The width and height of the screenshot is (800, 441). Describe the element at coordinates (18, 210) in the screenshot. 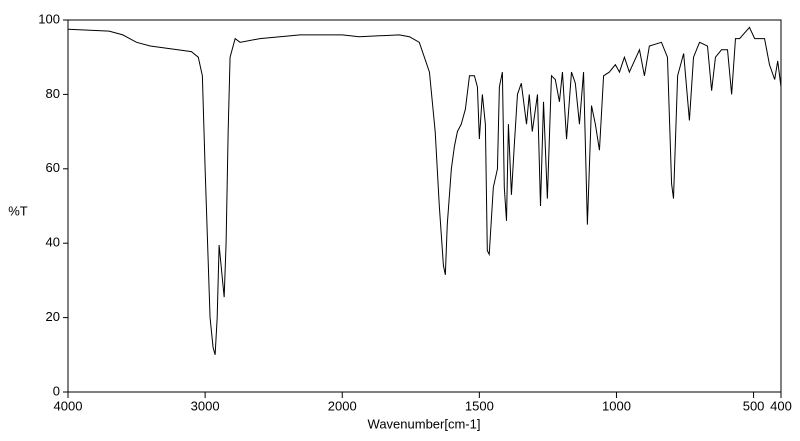

I see `y-axis-label: %T` at that location.